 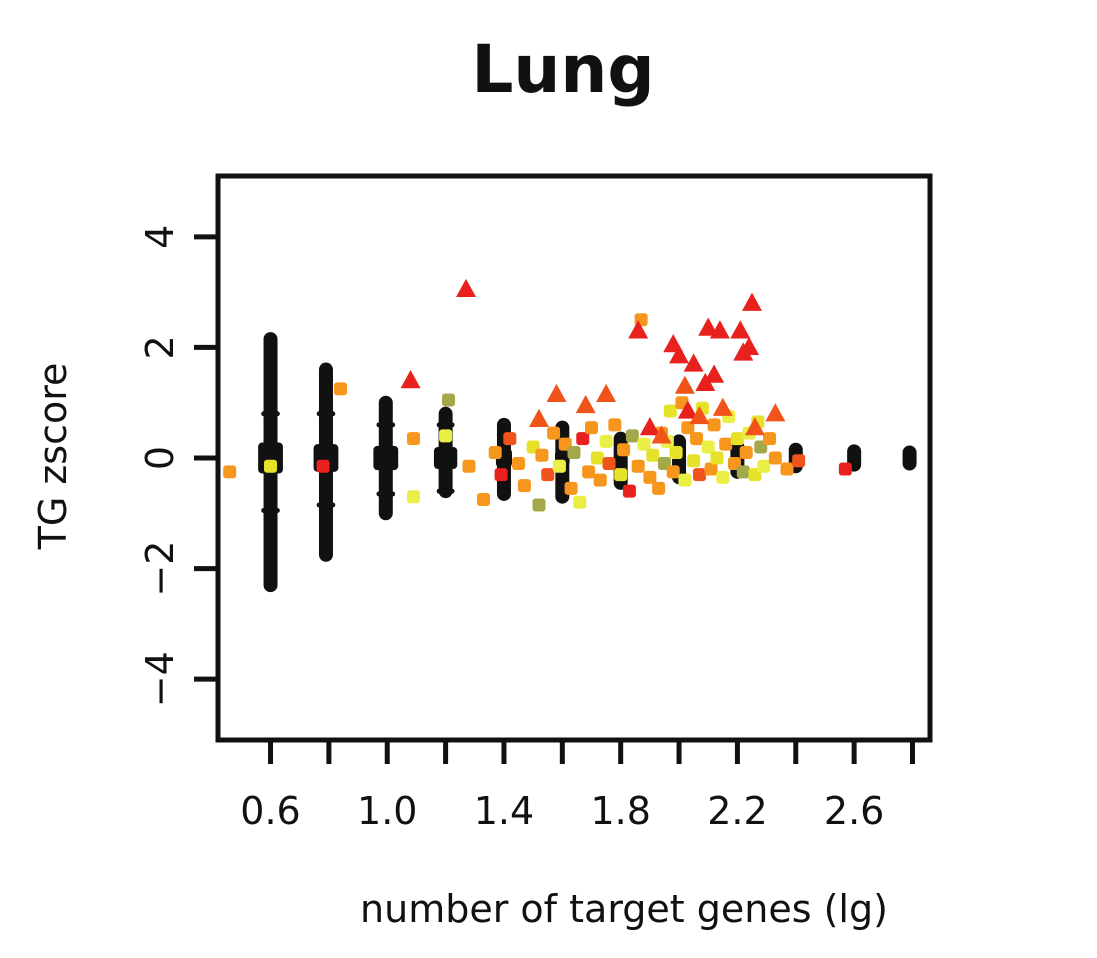 What do you see at coordinates (577, 786) in the screenshot?
I see `x-axis: 0.6 1.0 1.4 1.8 2.2 2.6` at bounding box center [577, 786].